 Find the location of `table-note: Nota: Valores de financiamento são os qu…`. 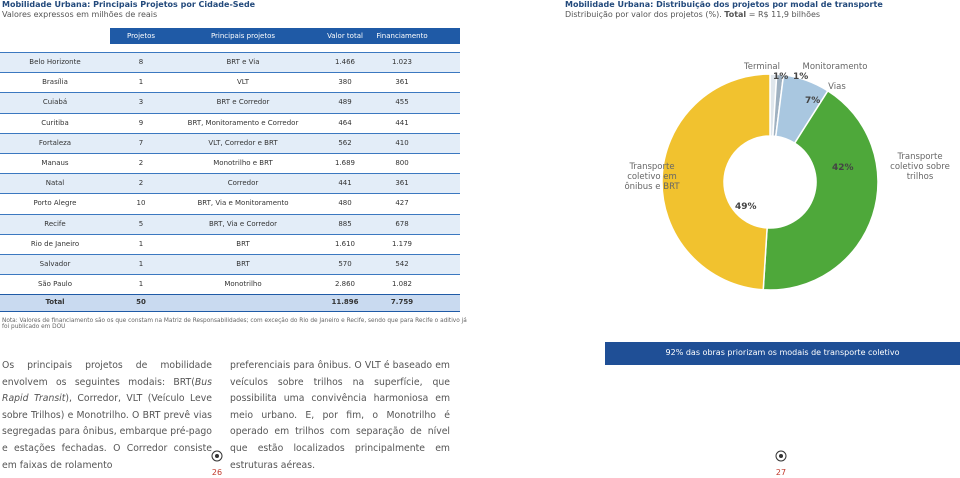

table-note: Nota: Valores de financiamento são os qu… is located at coordinates (234, 324).